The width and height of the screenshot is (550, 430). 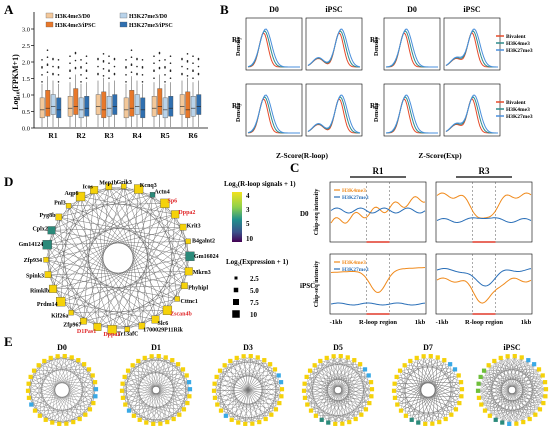 What do you see at coordinates (224, 9) in the screenshot?
I see `panel-b-letter: B` at bounding box center [224, 9].